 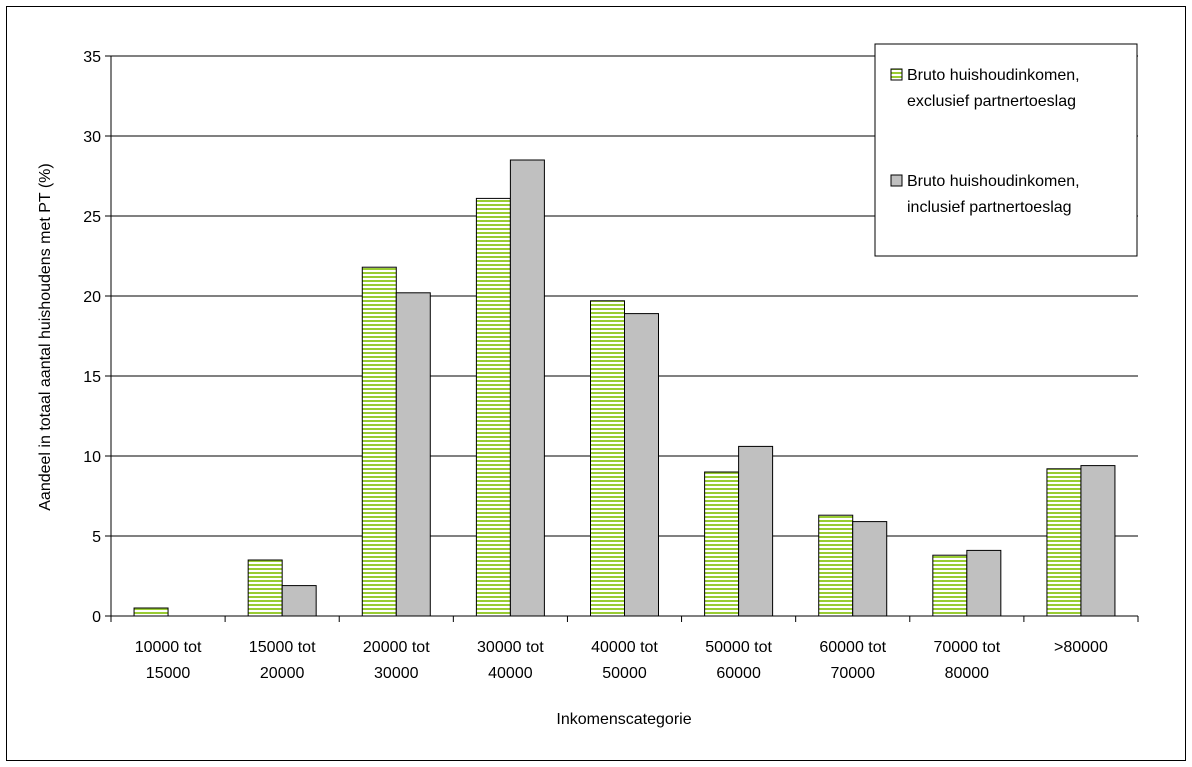 I want to click on x-tick-label-line: 70000, so click(x=852, y=673).